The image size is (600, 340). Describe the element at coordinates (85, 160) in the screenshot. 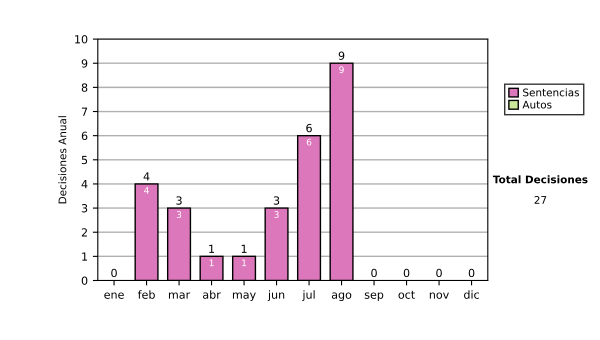

I see `y-tick-label: 5` at that location.